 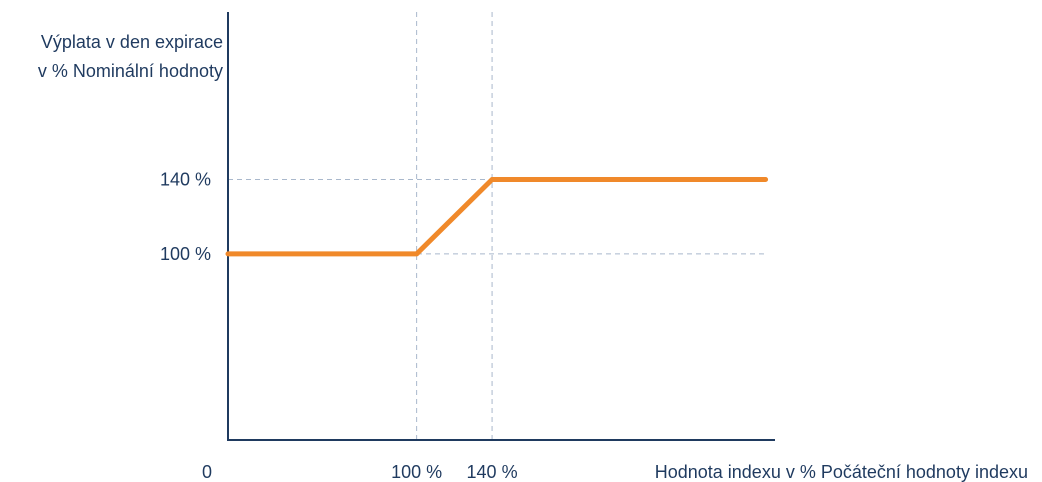 I want to click on y-axis-label-line-2: v % Nominální hodnoty, so click(x=130, y=71).